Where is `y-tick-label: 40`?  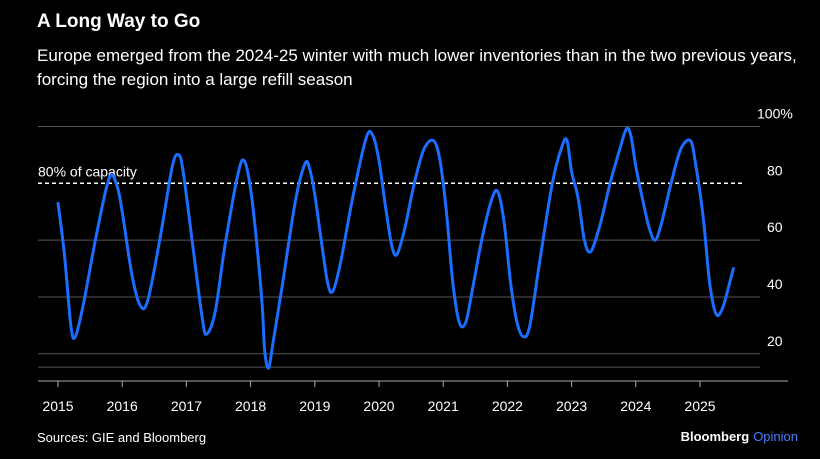 y-tick-label: 40 is located at coordinates (775, 284).